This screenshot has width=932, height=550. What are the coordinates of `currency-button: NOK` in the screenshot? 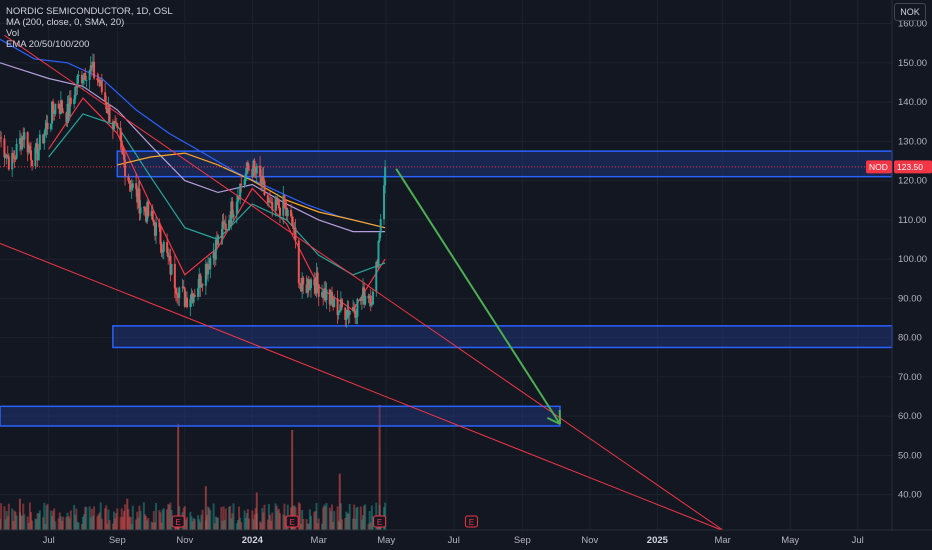 It's located at (910, 12).